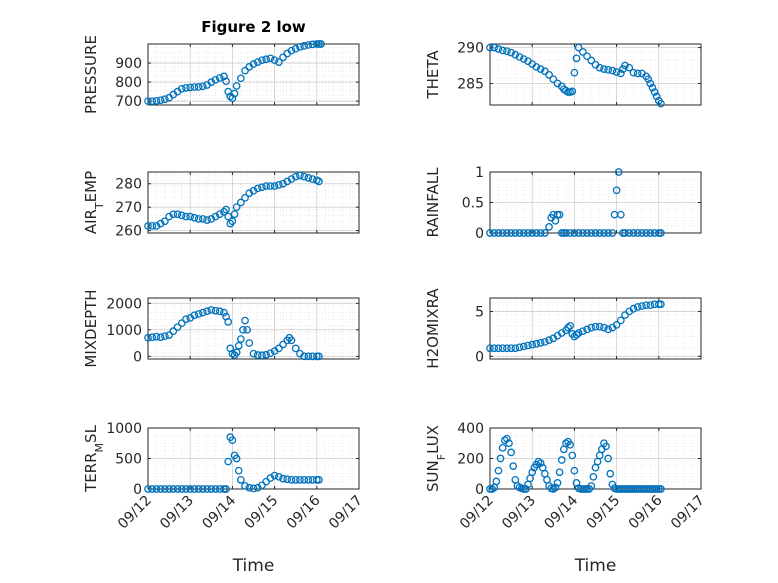 The height and width of the screenshot is (583, 778). What do you see at coordinates (470, 49) in the screenshot?
I see `y-tick-label: 290` at bounding box center [470, 49].